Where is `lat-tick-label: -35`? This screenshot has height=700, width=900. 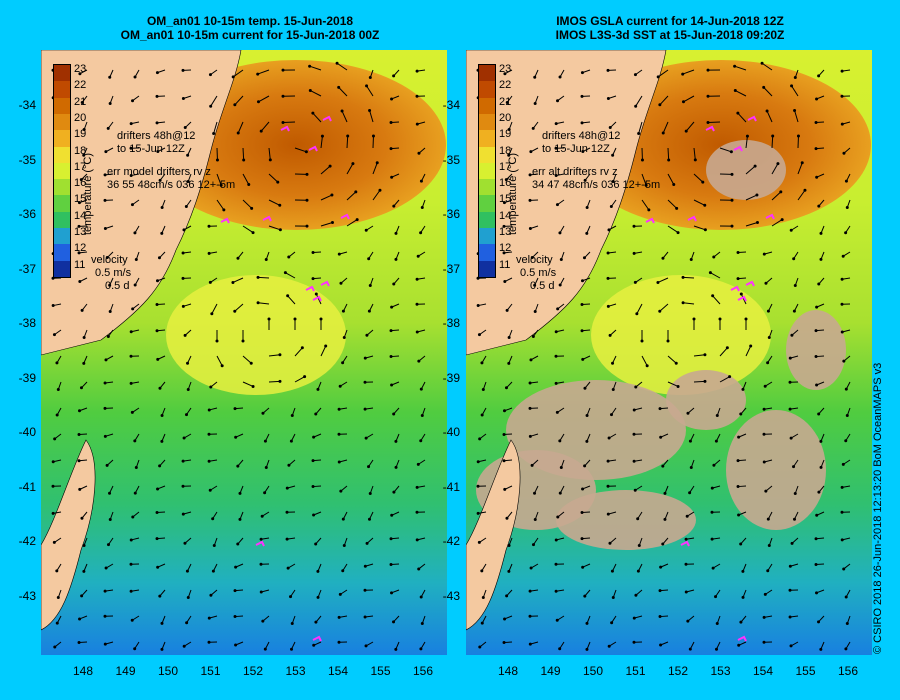 lat-tick-label: -35 is located at coordinates (451, 159).